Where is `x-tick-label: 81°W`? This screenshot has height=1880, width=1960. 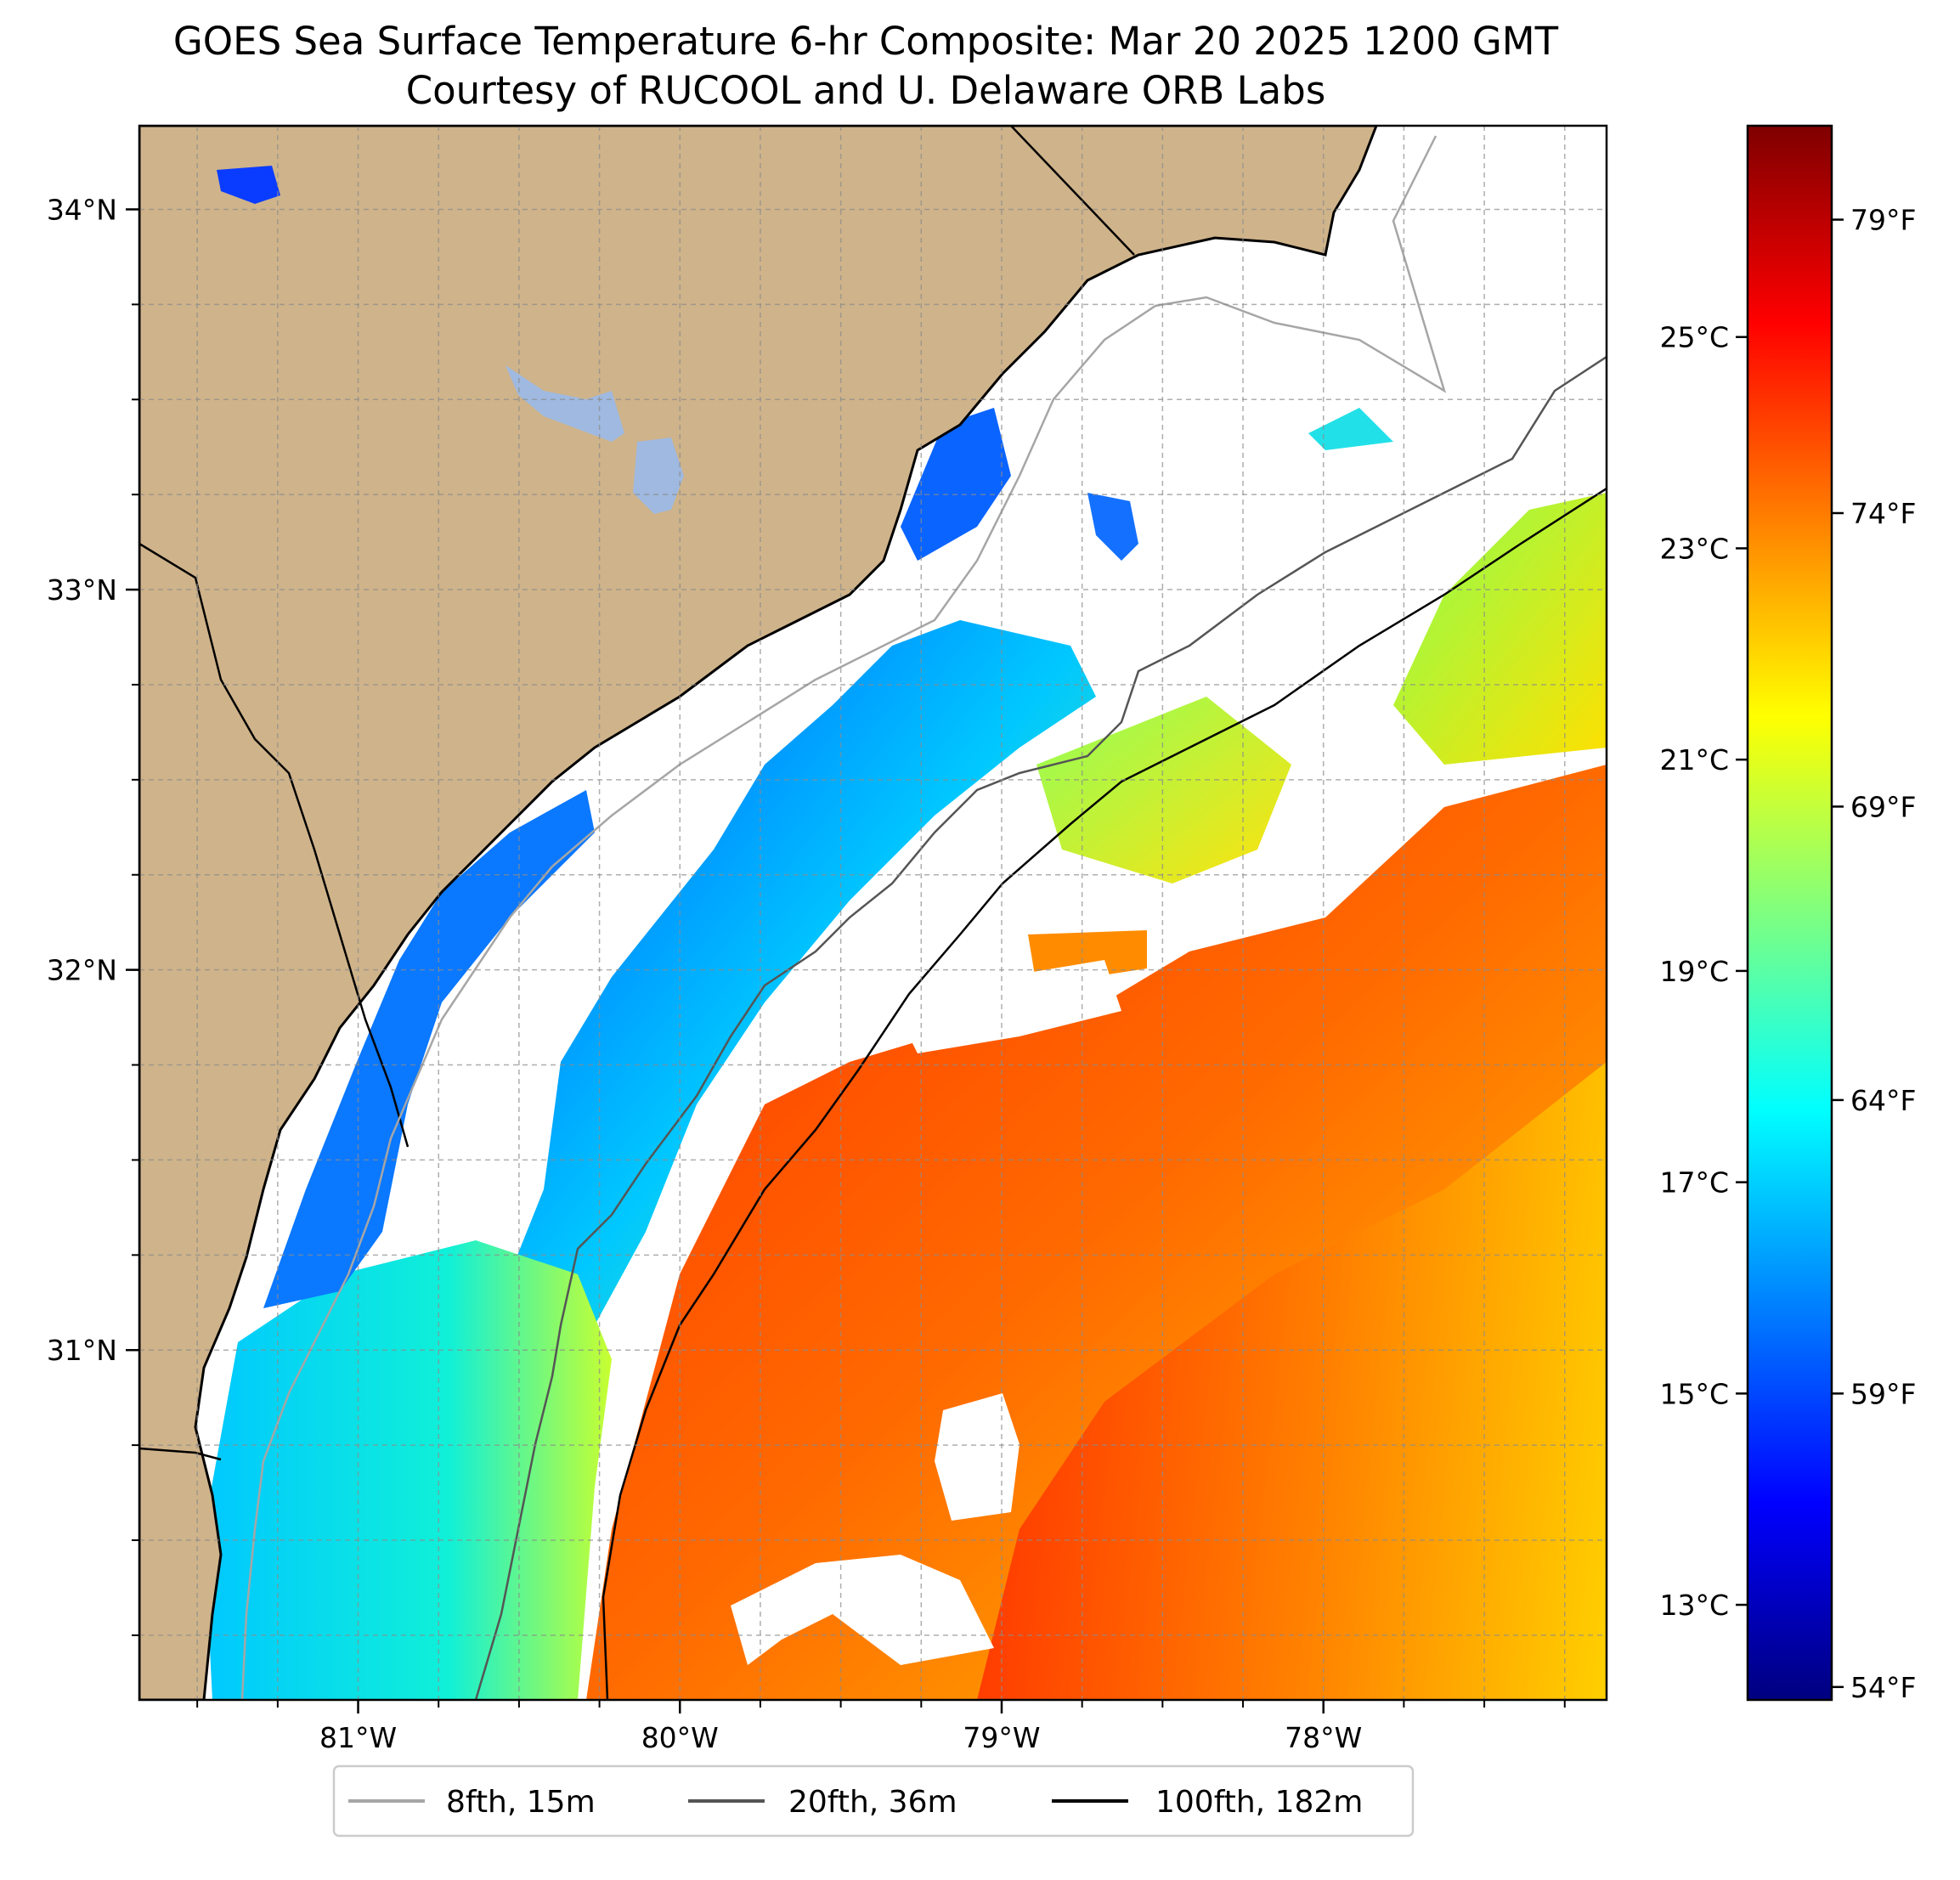 x-tick-label: 81°W is located at coordinates (358, 1738).